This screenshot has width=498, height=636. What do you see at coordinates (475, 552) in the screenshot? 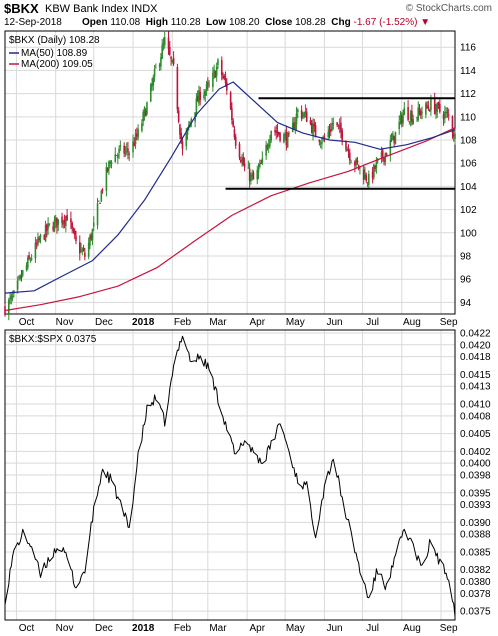
I see `y-tick-label: 0.0385` at bounding box center [475, 552].